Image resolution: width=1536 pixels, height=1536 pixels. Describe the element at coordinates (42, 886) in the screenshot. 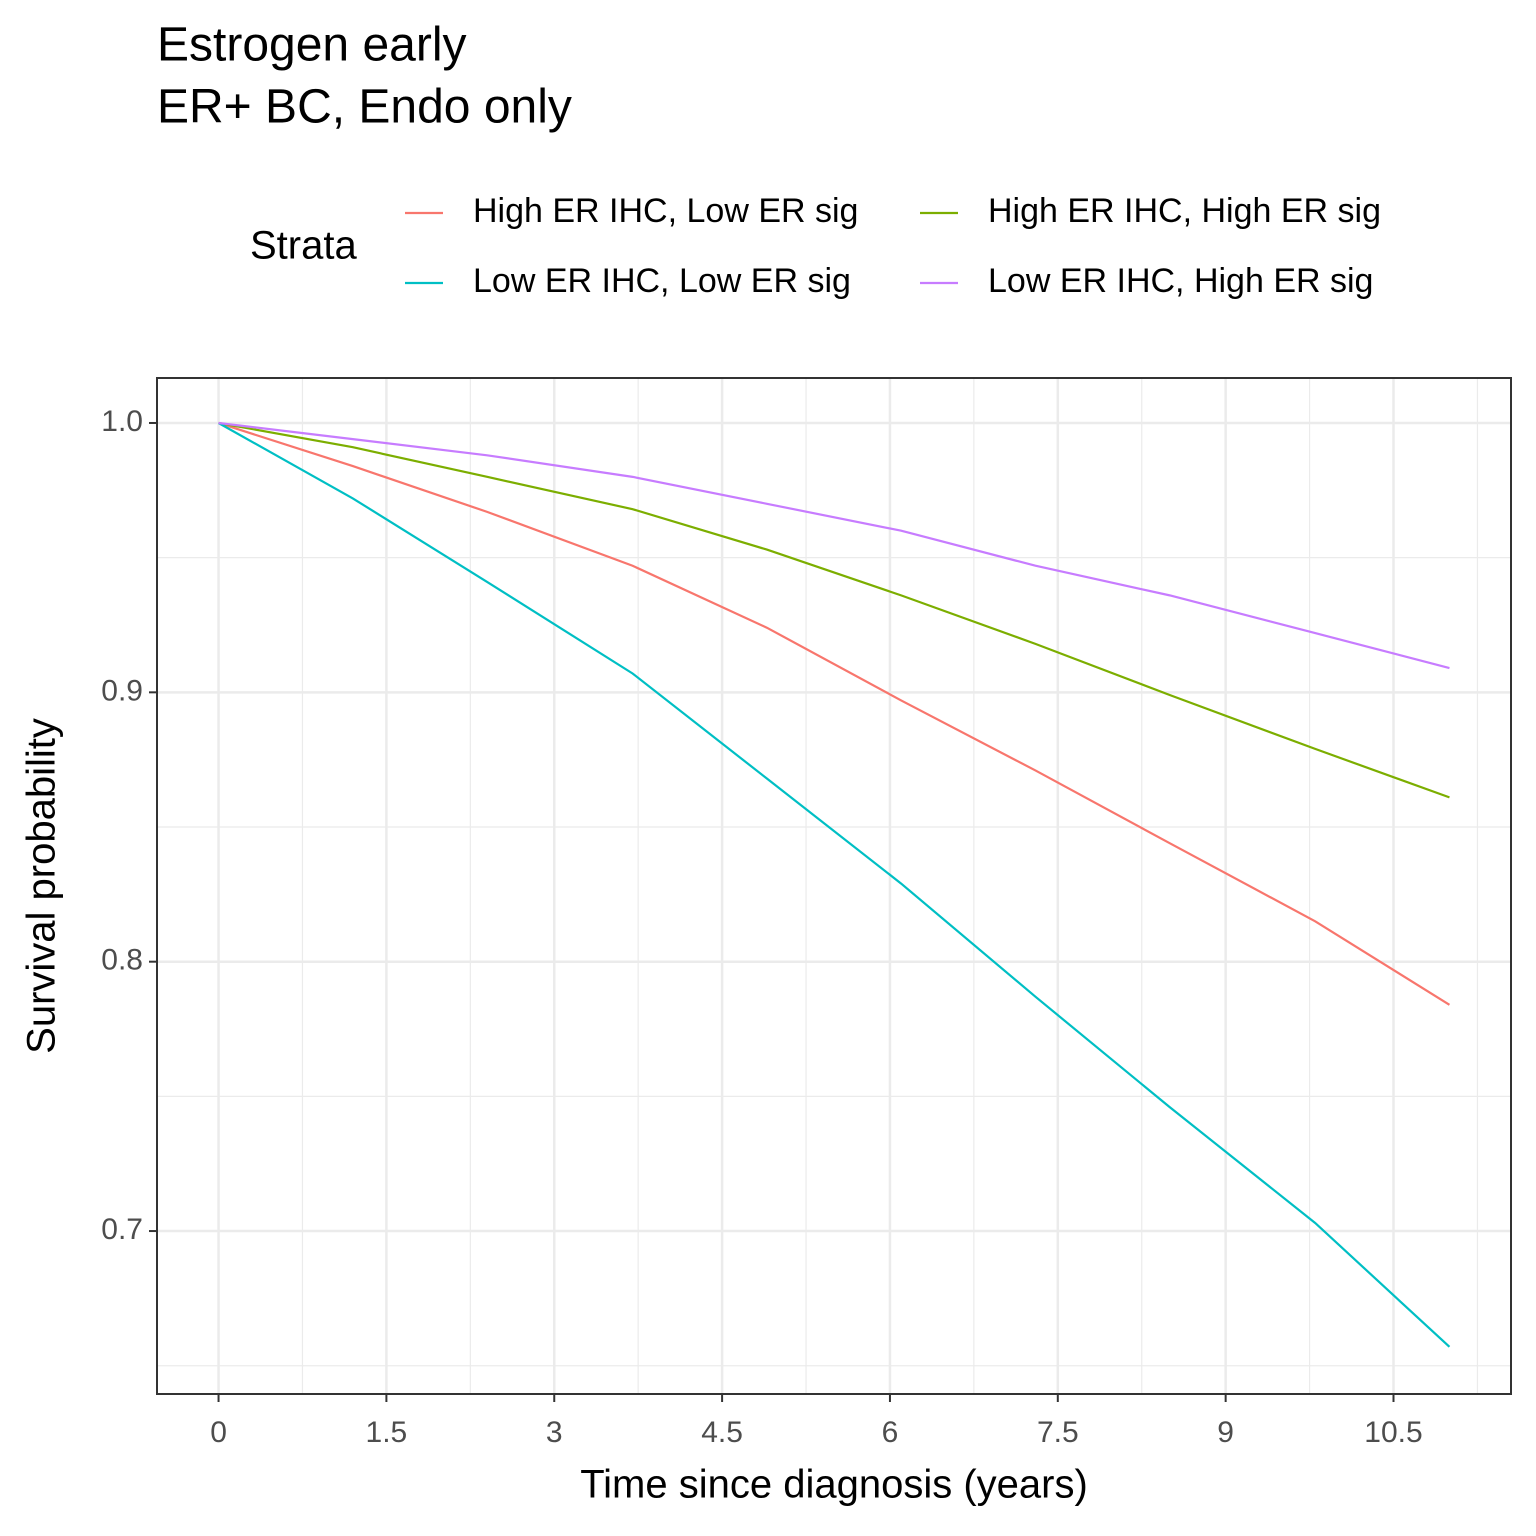

I see `y-axis-title: Survival probability` at that location.